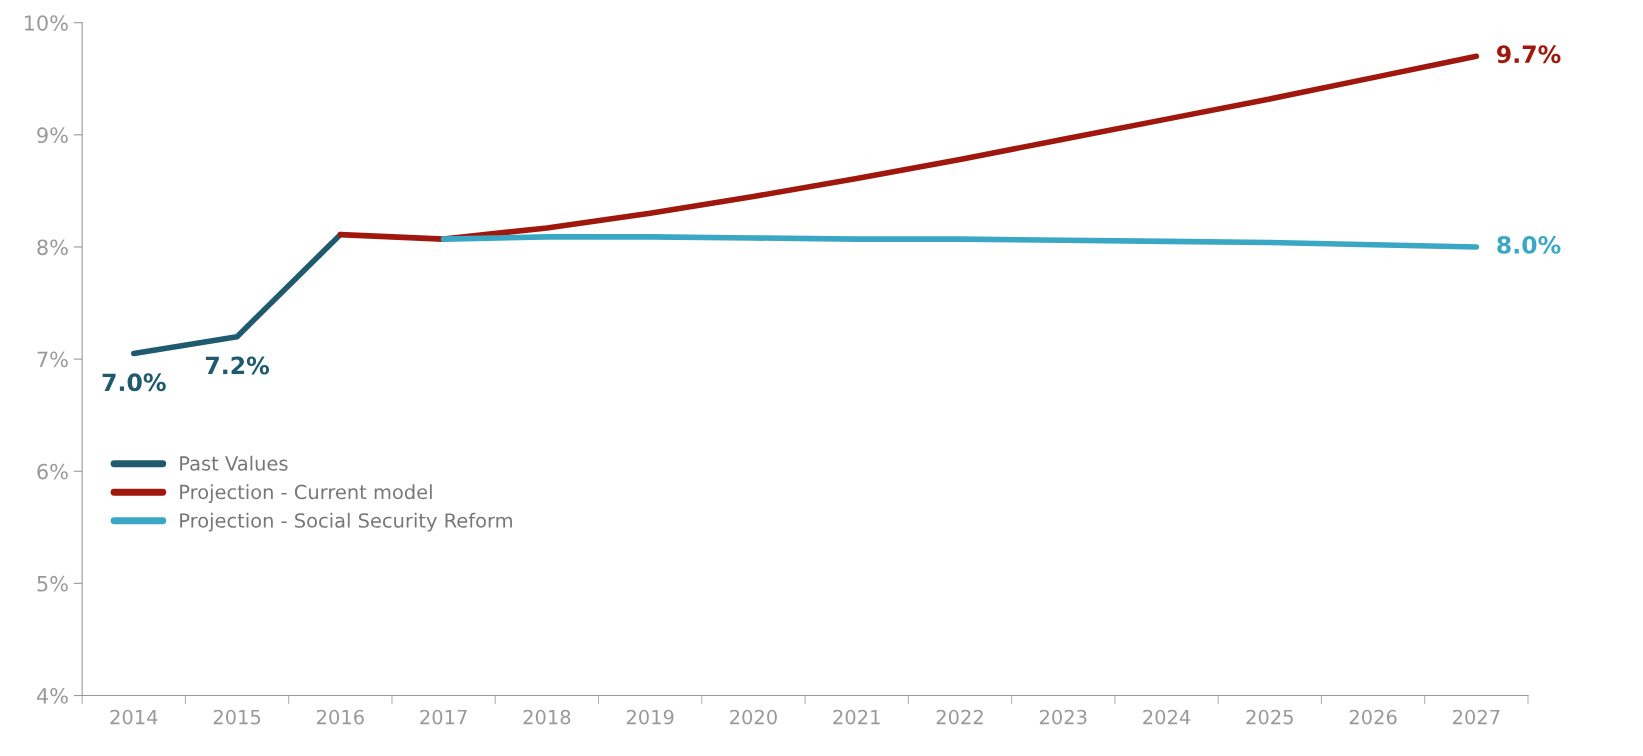 This screenshot has width=1643, height=756. Describe the element at coordinates (52, 583) in the screenshot. I see `y-tick-label: 5%` at that location.